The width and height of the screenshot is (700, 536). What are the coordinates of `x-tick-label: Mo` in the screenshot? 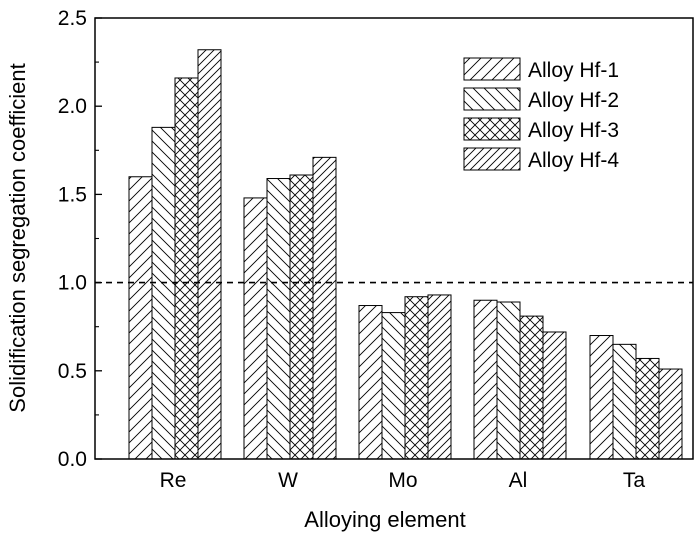 It's located at (402, 480).